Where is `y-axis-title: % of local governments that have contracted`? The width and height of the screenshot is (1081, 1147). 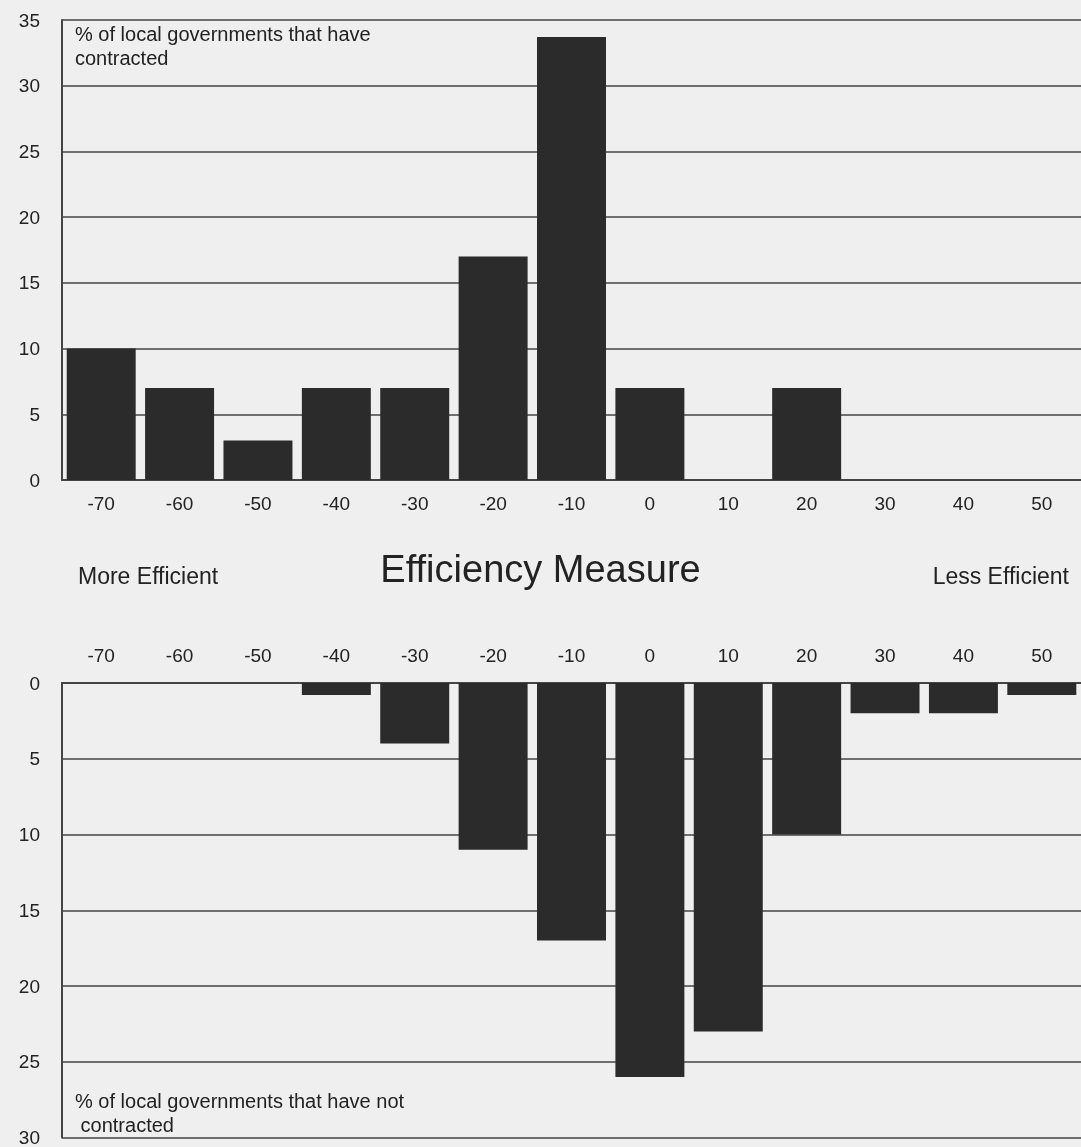 y-axis-title: % of local governments that have contracted is located at coordinates (226, 46).